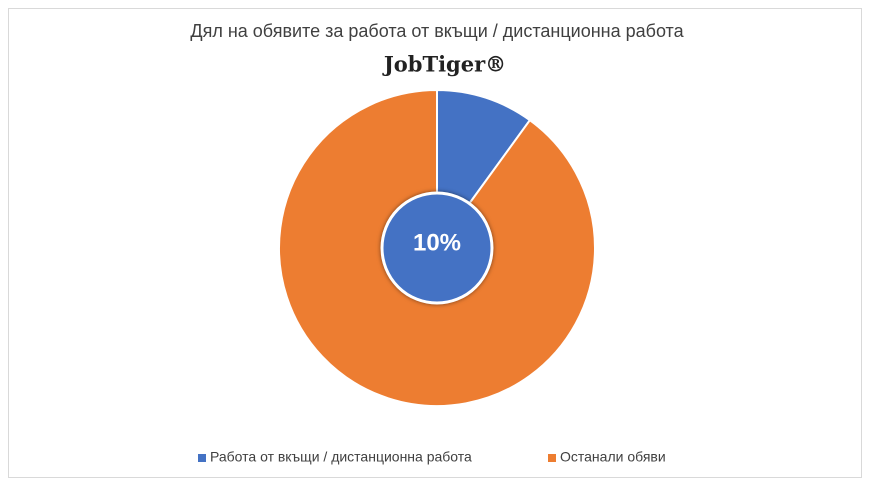 The width and height of the screenshot is (875, 487). What do you see at coordinates (444, 64) in the screenshot?
I see `logo-text: JobTiger®` at bounding box center [444, 64].